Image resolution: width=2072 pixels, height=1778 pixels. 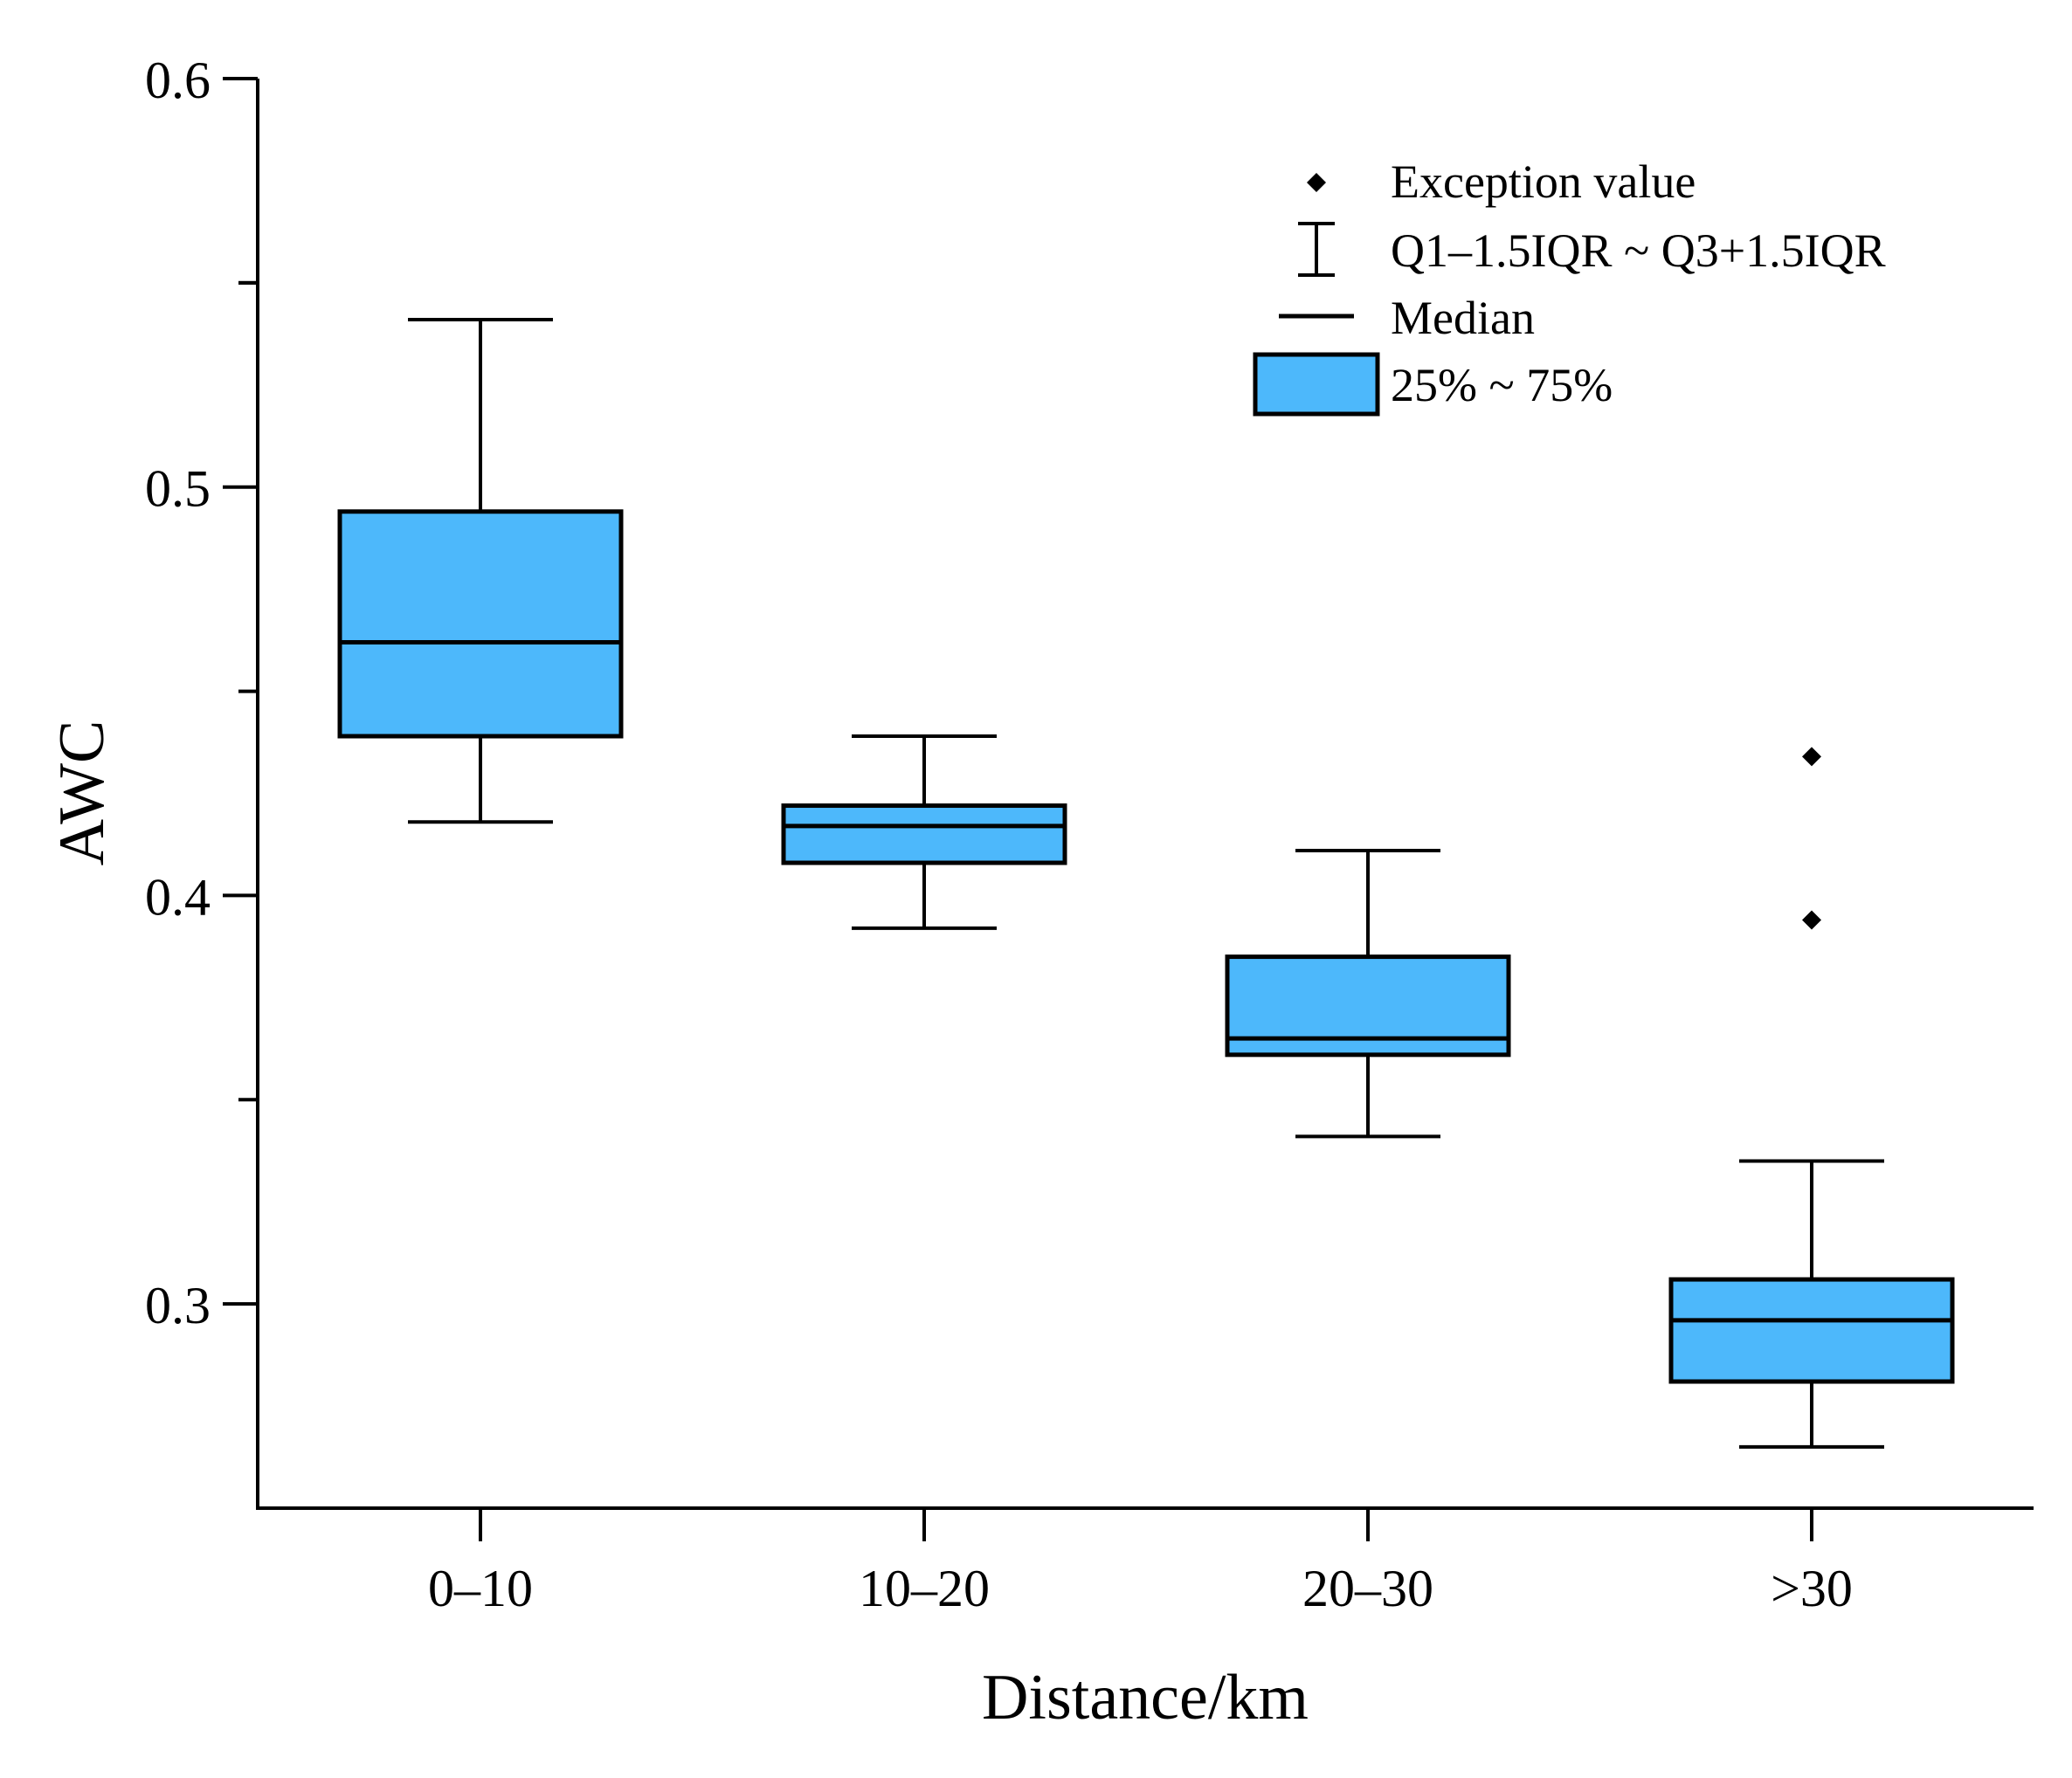 What do you see at coordinates (82, 793) in the screenshot?
I see `y-axis-label: AWC` at bounding box center [82, 793].